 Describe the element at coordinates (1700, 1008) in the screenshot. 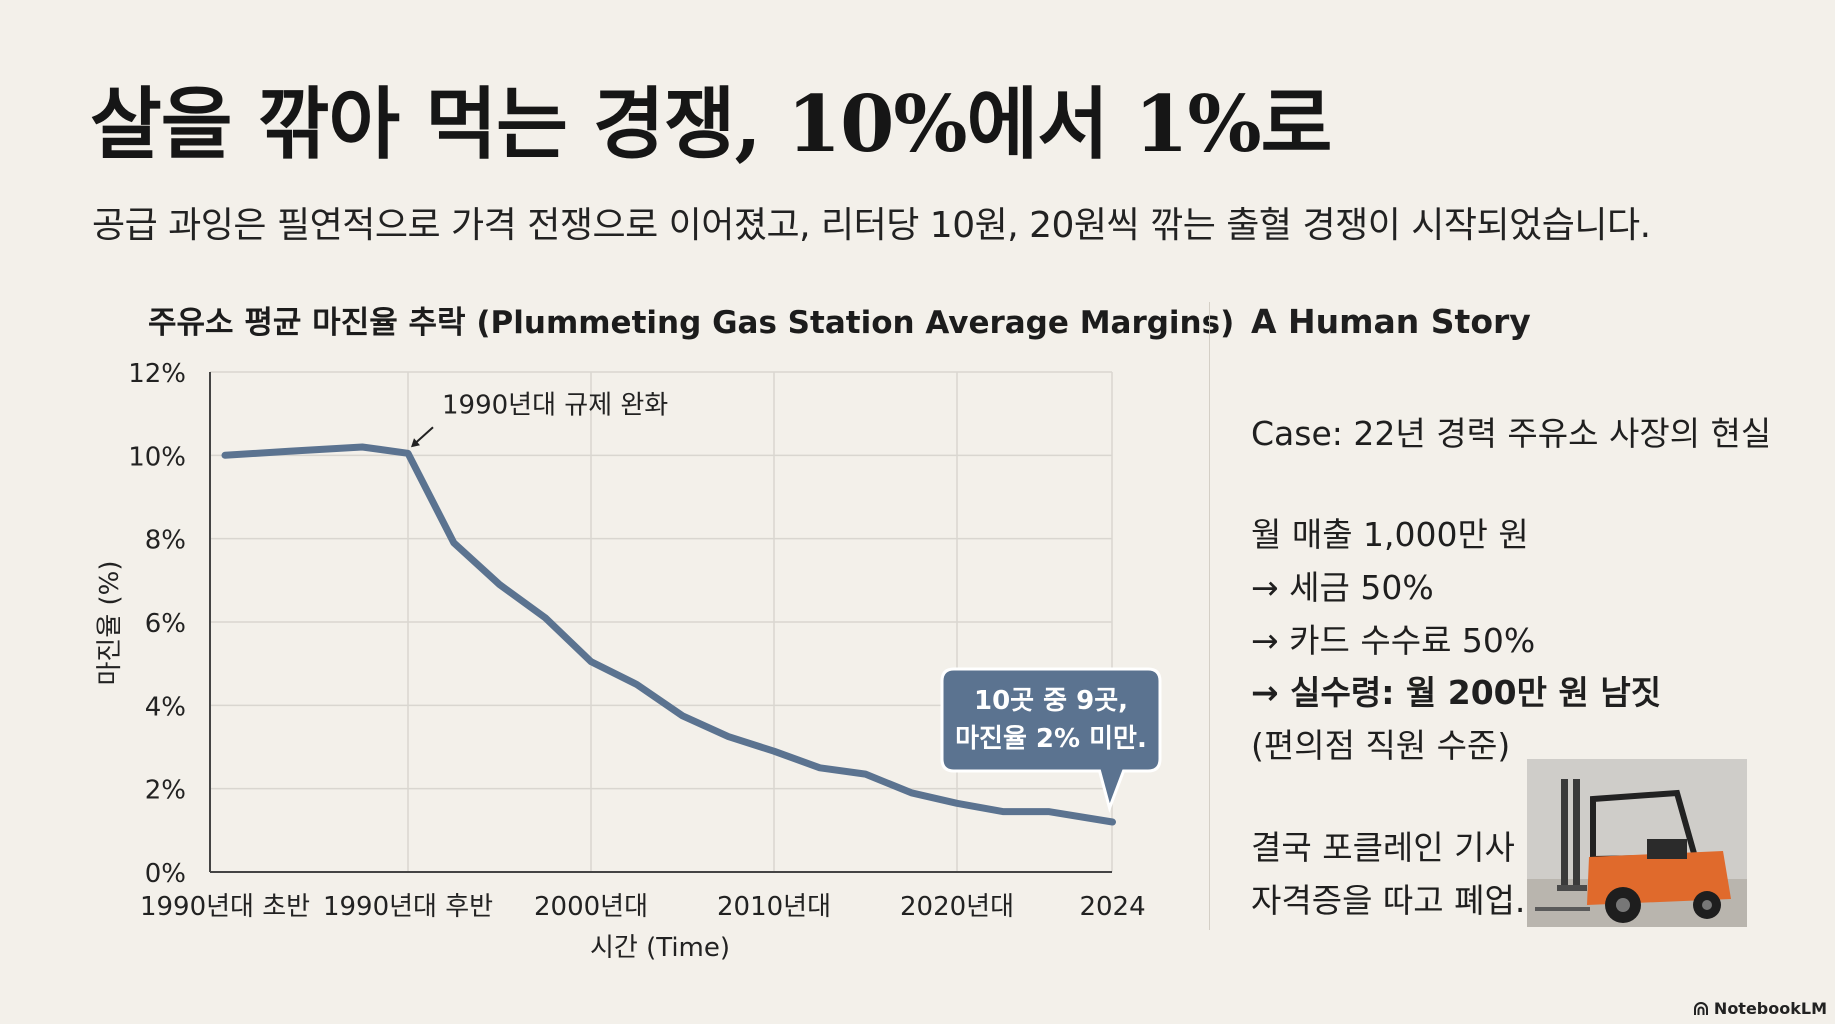

I see `notebooklm-logo-icon` at that location.